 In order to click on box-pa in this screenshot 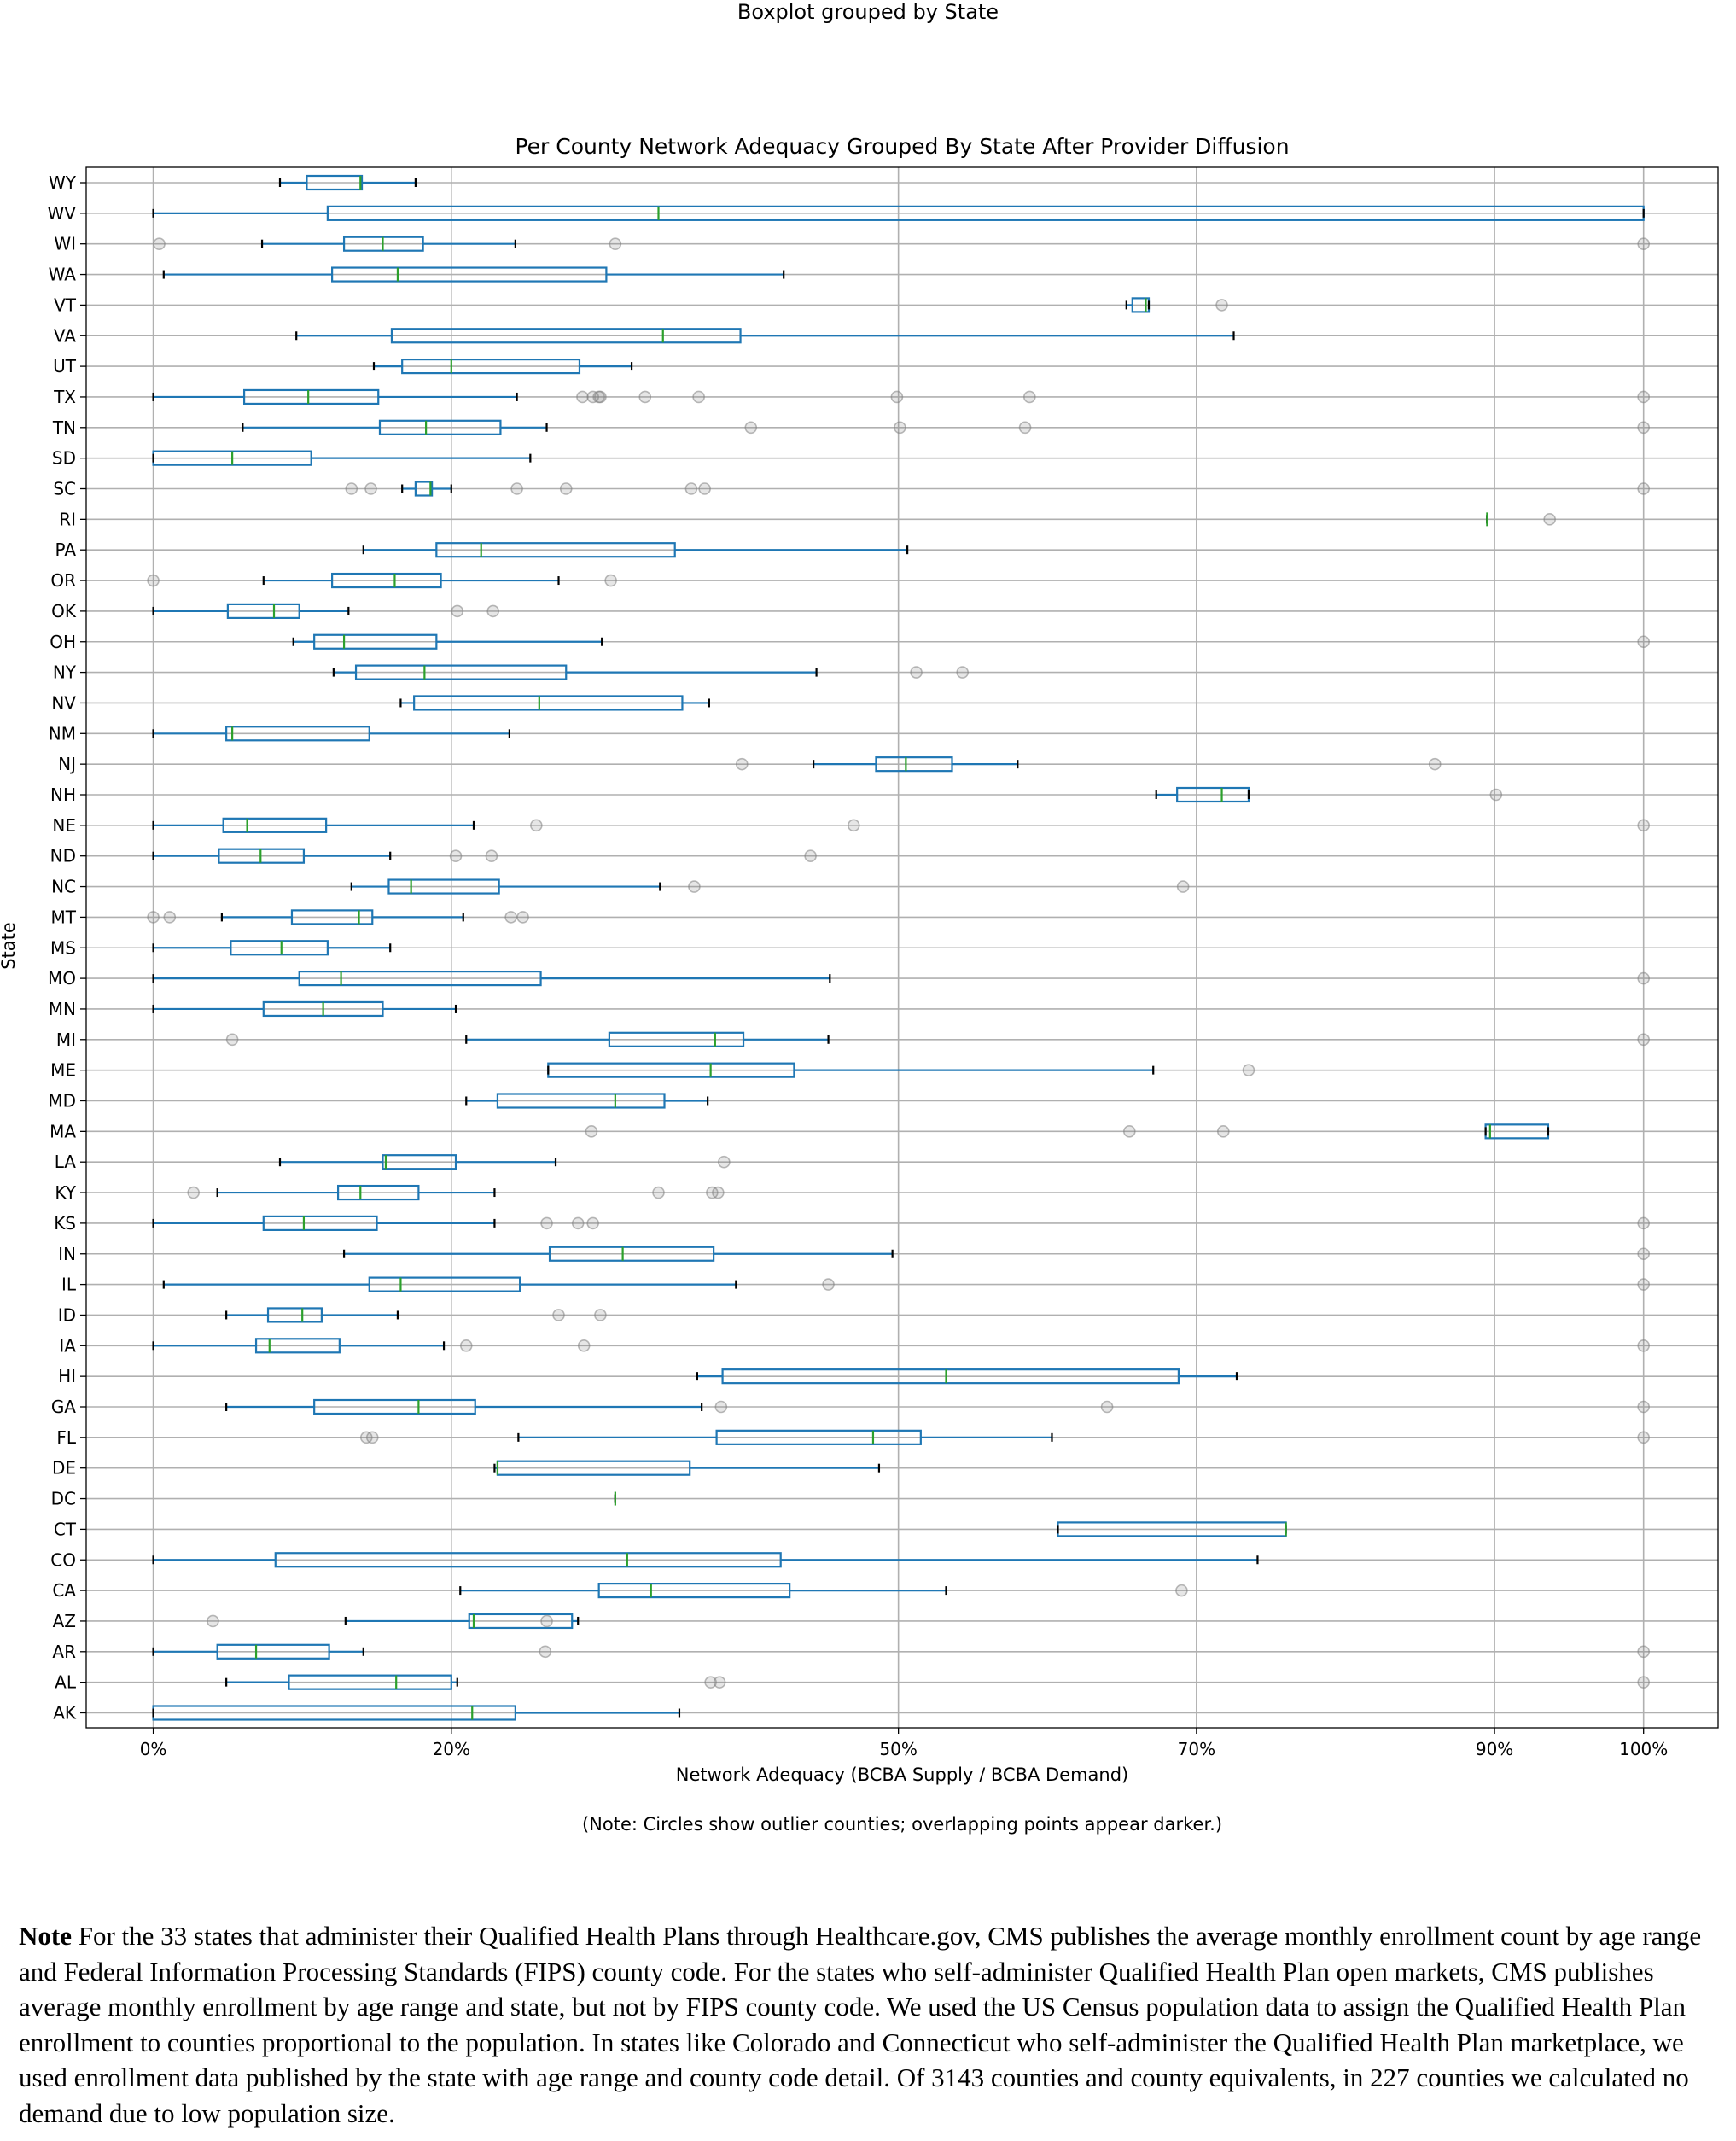, I will do `click(635, 550)`.